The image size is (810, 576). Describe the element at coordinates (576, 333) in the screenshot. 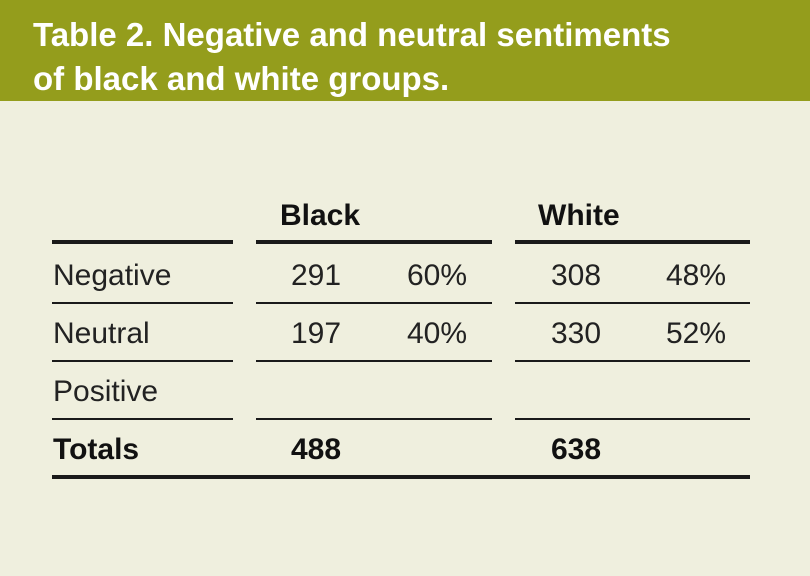

I see `count-cell: 330` at that location.